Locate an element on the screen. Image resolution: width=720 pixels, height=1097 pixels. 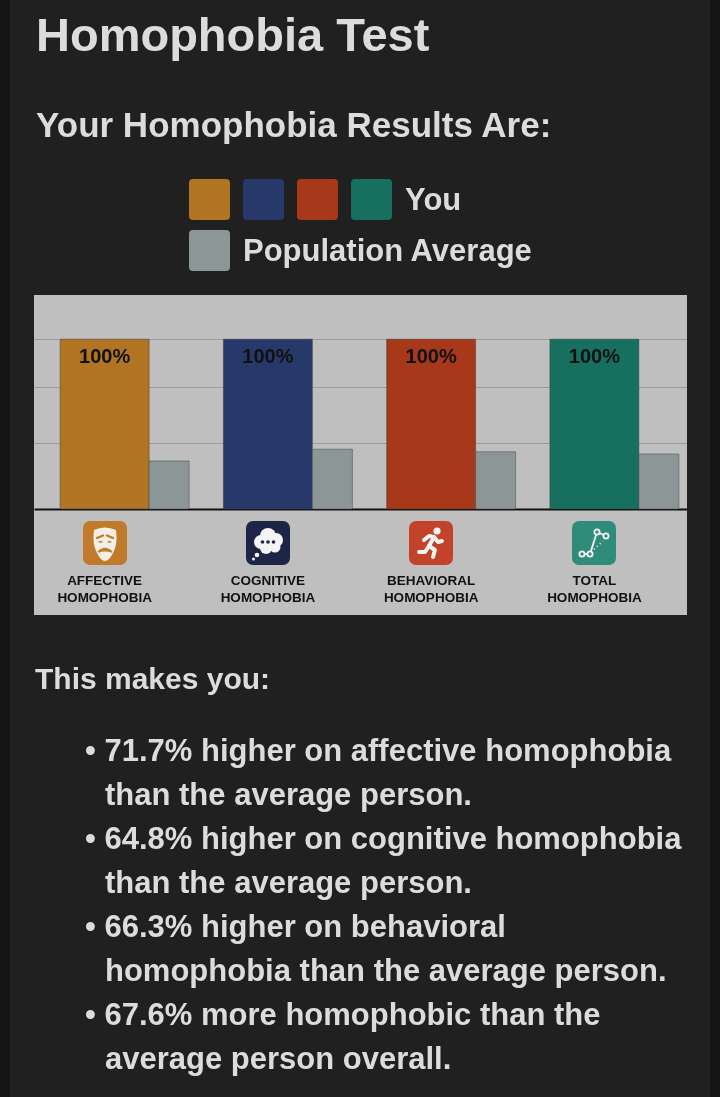
x-tick-label: COGNITIVE HOMOPHOBIA is located at coordinates (268, 588).